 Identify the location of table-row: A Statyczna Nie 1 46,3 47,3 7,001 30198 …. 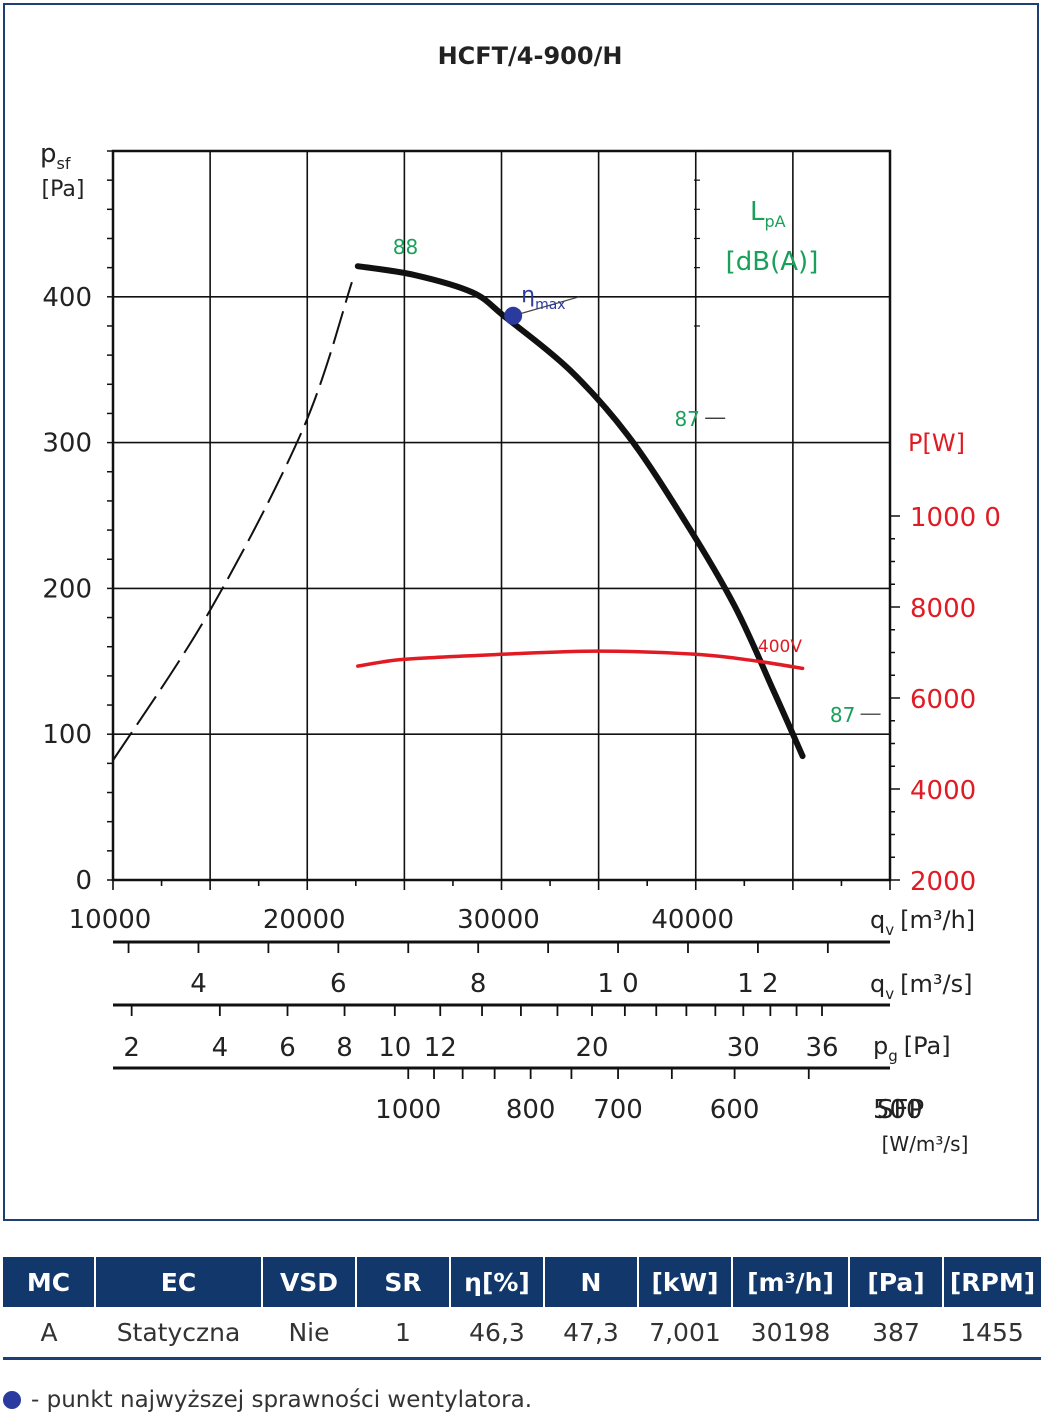
(522, 1333).